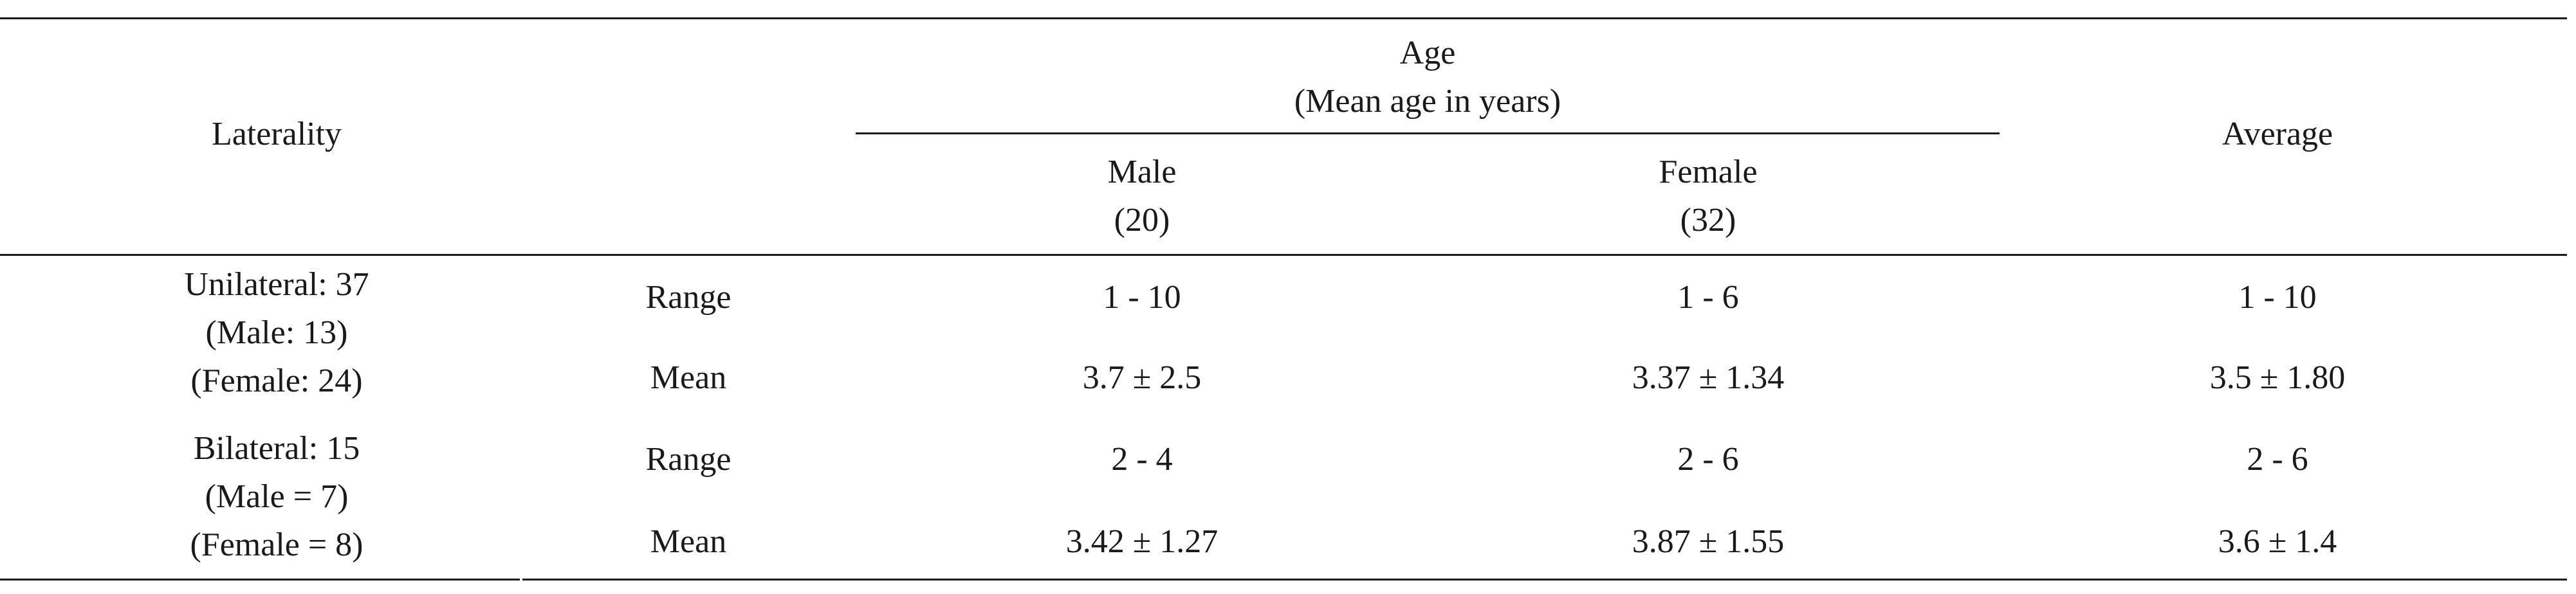 The image size is (2576, 594). What do you see at coordinates (1142, 196) in the screenshot?
I see `header-male: Male (20)` at bounding box center [1142, 196].